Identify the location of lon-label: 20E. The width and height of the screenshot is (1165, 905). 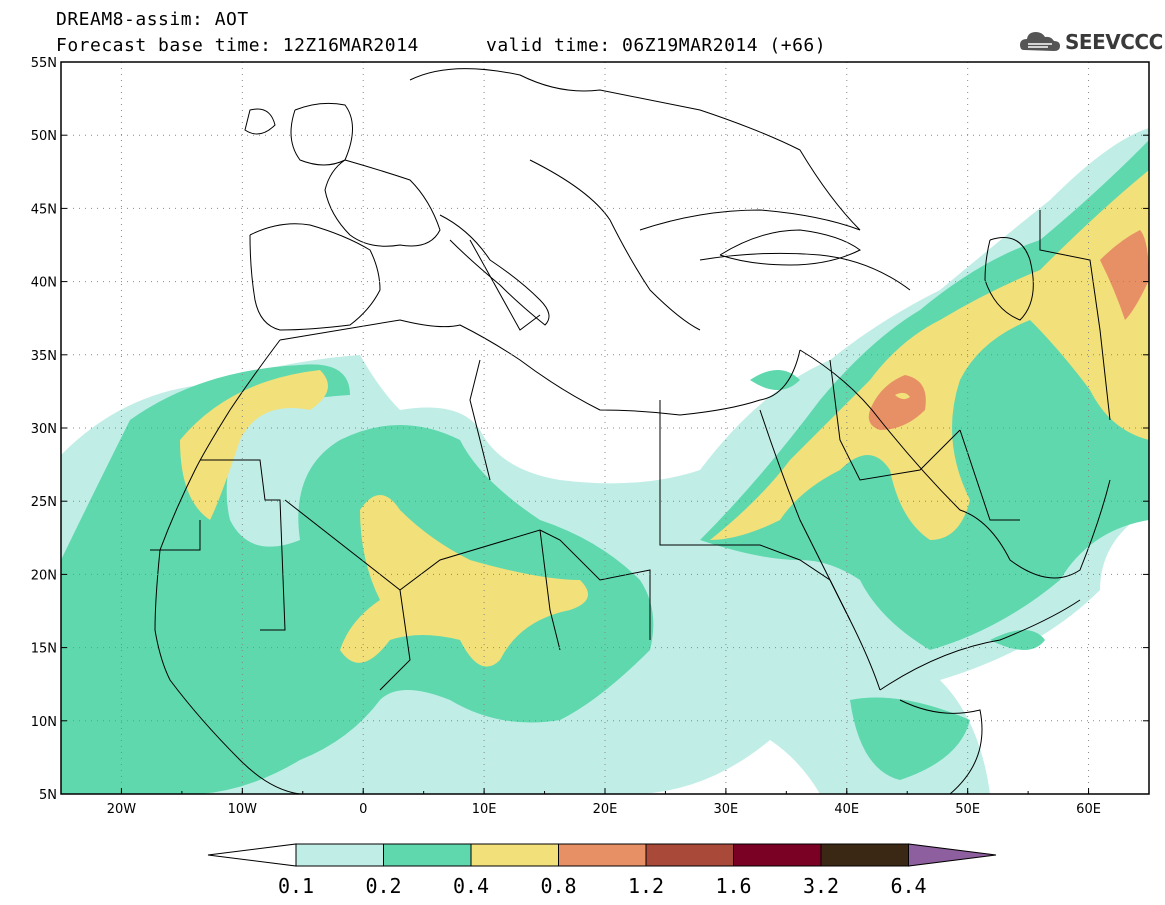
(605, 809).